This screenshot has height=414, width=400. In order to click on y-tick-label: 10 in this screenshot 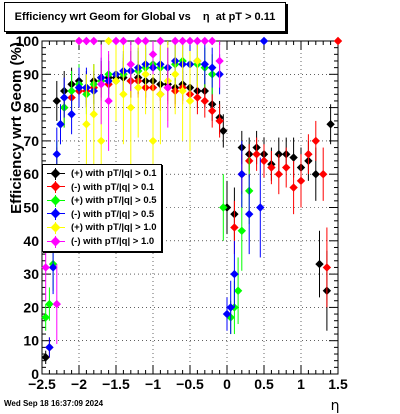, I will do `click(31, 341)`.